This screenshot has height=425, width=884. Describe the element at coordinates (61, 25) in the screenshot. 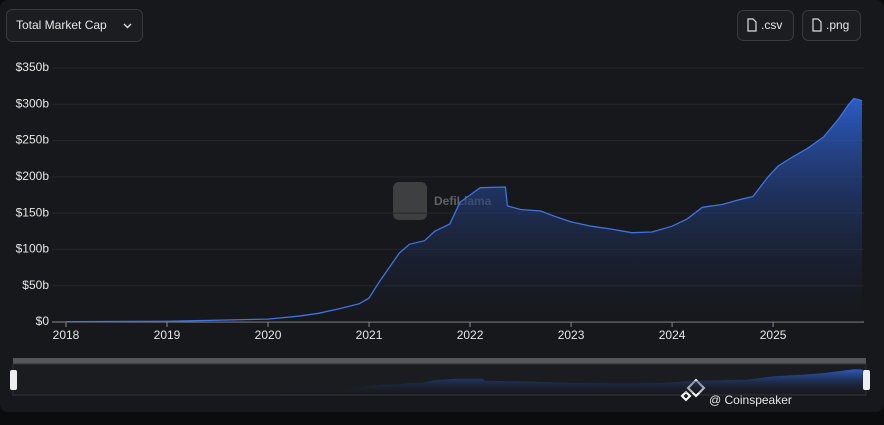

I see `dropdown-label: Total Market Cap` at that location.